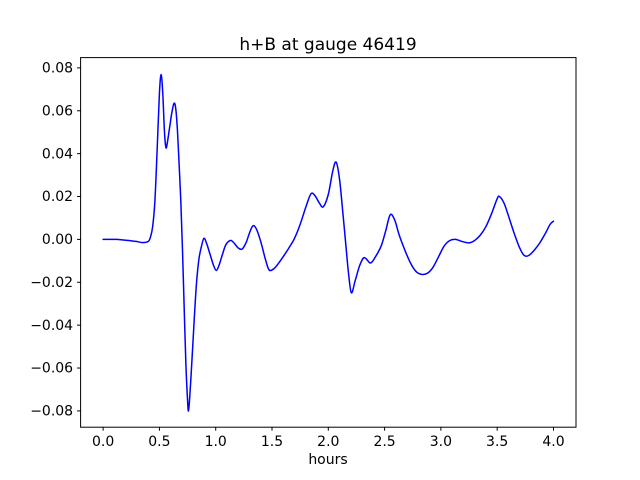  I want to click on x-tick-label: 0.5, so click(159, 442).